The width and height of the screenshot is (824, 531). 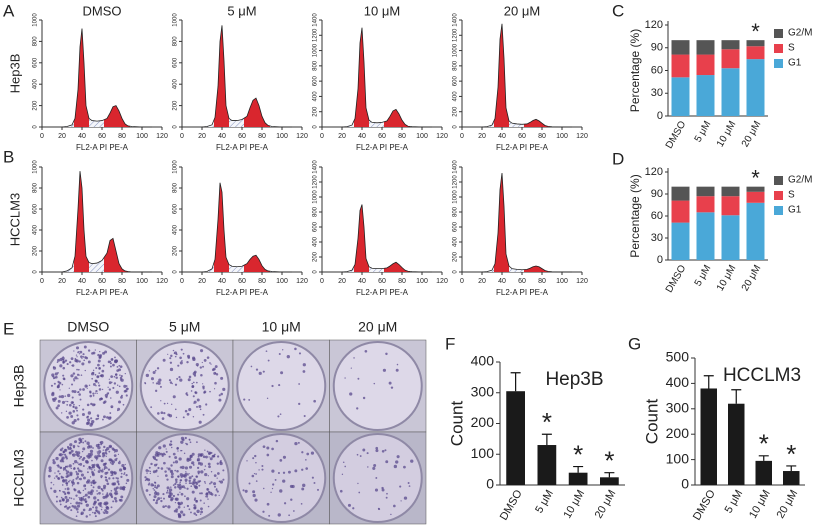 What do you see at coordinates (651, 422) in the screenshot?
I see `y-axis-label: Count` at bounding box center [651, 422].